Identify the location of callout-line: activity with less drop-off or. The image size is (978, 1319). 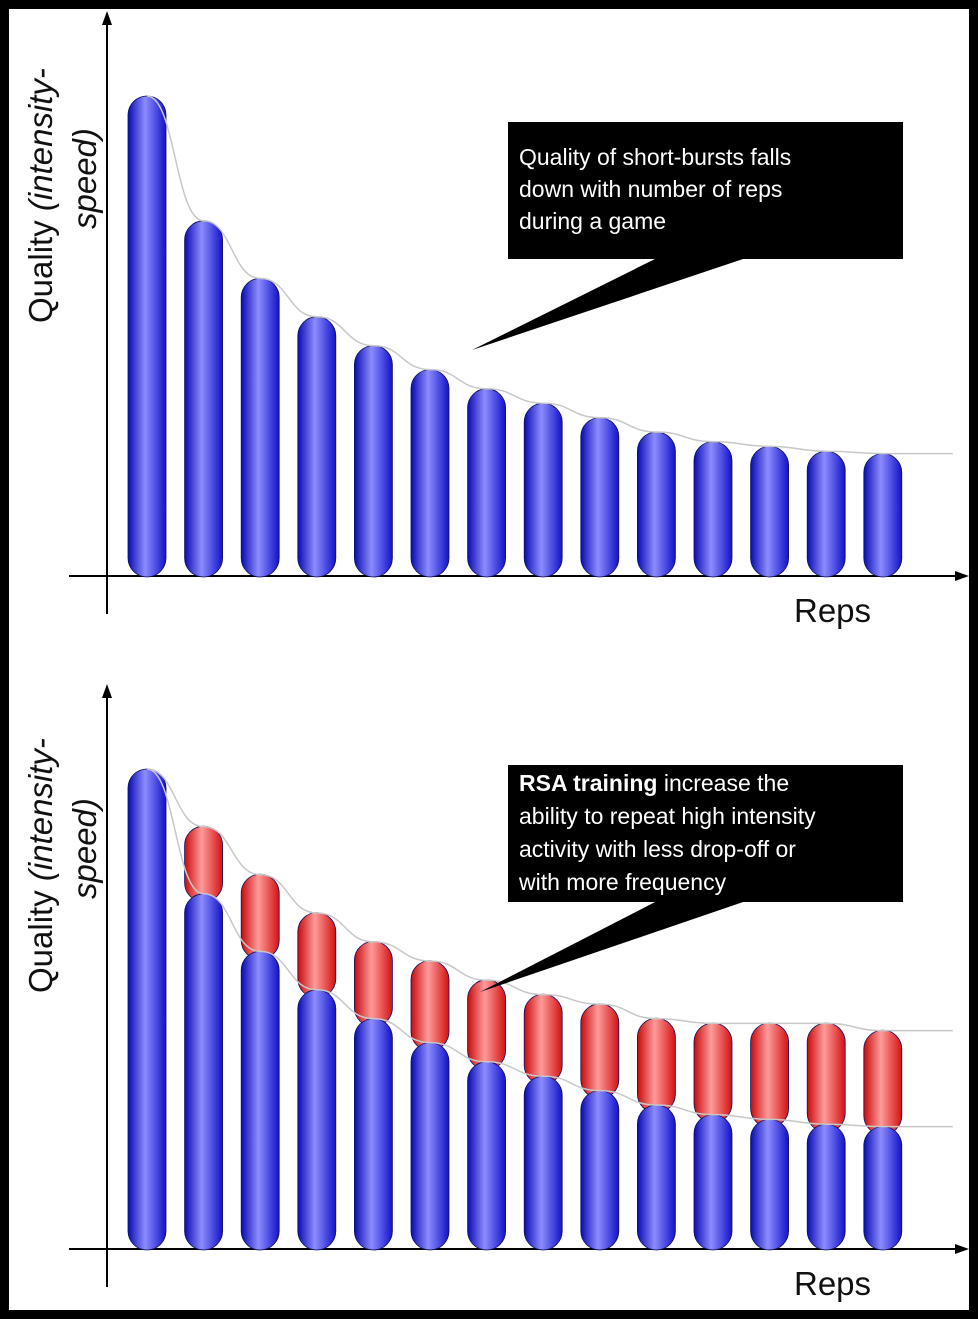
(657, 849).